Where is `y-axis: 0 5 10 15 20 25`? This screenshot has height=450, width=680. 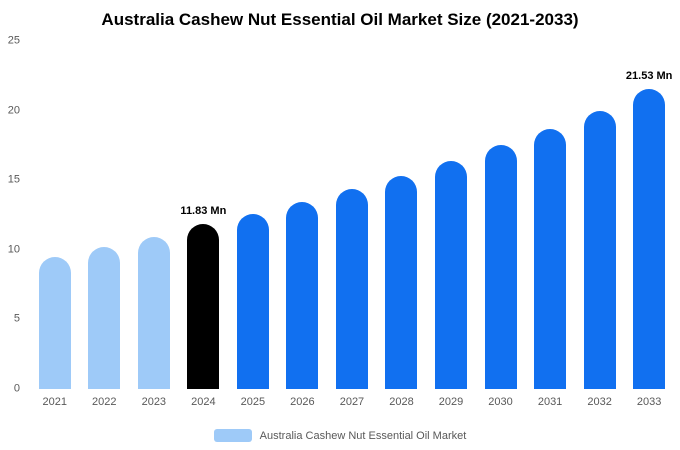
y-axis: 0 5 10 15 20 25 is located at coordinates (13, 214).